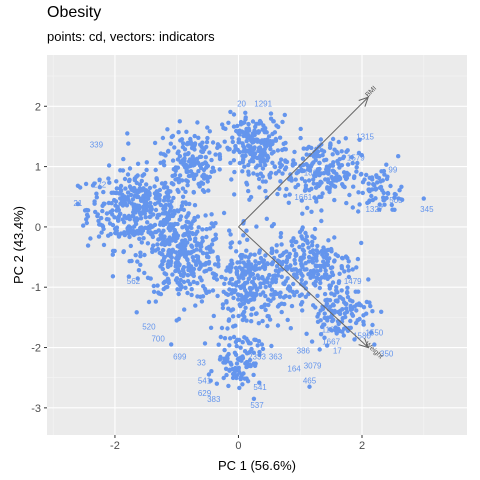 The height and width of the screenshot is (480, 480). What do you see at coordinates (310, 381) in the screenshot?
I see `point-label: 465` at bounding box center [310, 381].